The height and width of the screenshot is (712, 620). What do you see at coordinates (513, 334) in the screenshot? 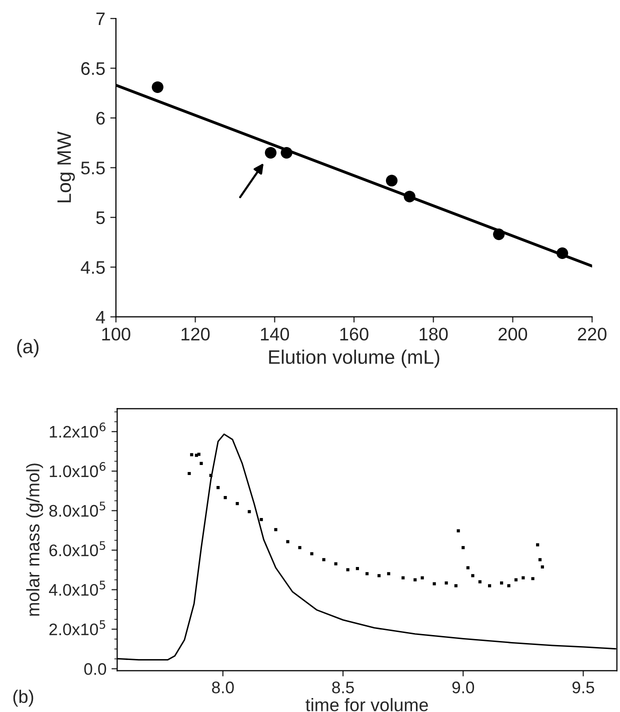
I see `x-tick-label: 200` at bounding box center [513, 334].